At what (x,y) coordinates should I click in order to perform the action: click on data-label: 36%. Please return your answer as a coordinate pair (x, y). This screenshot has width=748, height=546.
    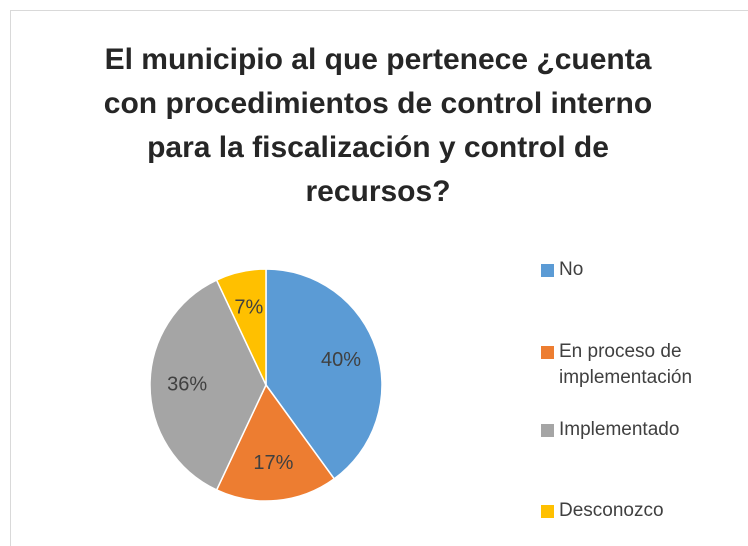
    Looking at the image, I should click on (187, 384).